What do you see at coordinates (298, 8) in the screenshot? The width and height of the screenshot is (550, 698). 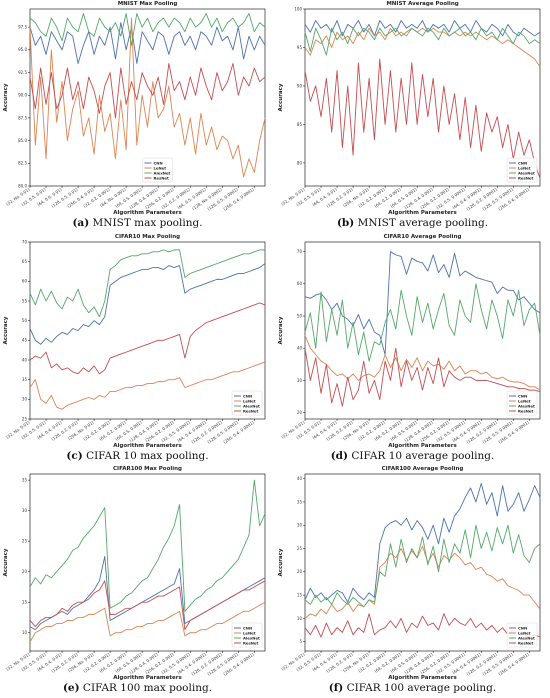 I see `y-tick-label: 100` at bounding box center [298, 8].